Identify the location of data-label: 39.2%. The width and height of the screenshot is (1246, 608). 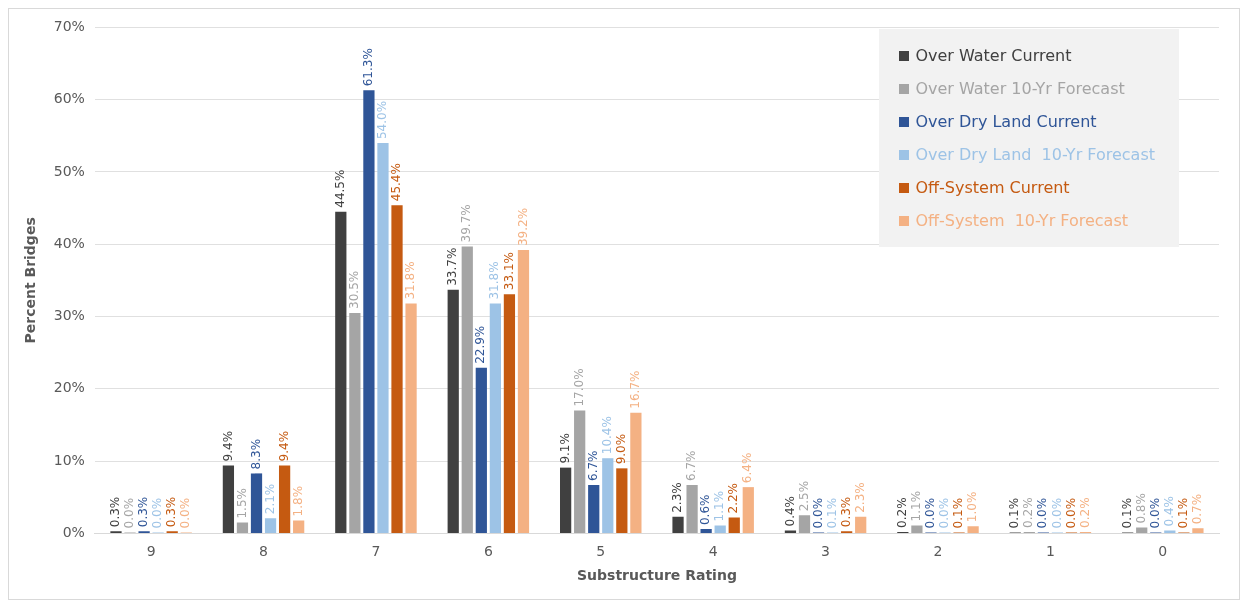
(522, 227).